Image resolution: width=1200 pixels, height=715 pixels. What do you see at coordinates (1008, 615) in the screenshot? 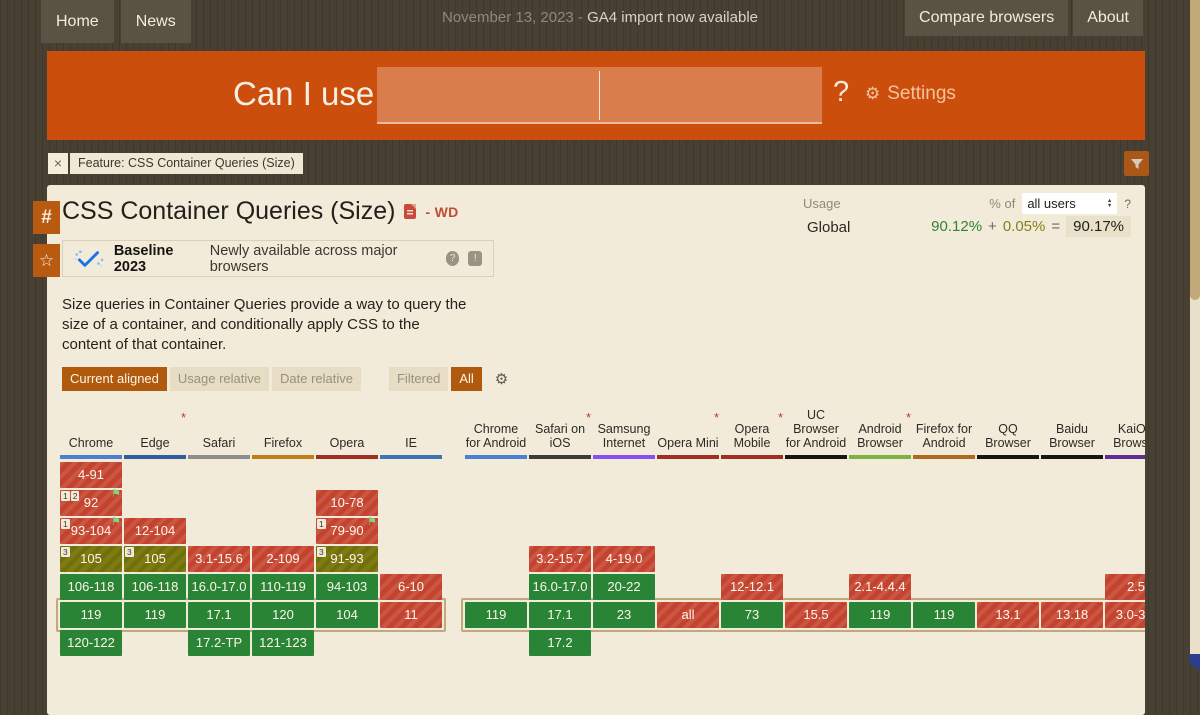
I see `support-cell: 13.1` at bounding box center [1008, 615].